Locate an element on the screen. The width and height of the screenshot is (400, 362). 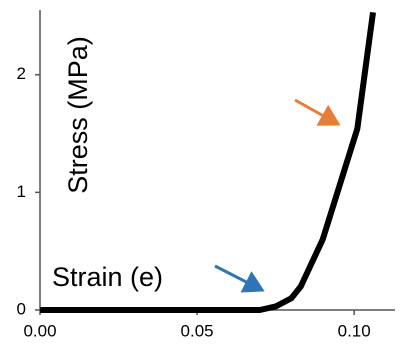
y-tick-label: 2 is located at coordinates (21, 73).